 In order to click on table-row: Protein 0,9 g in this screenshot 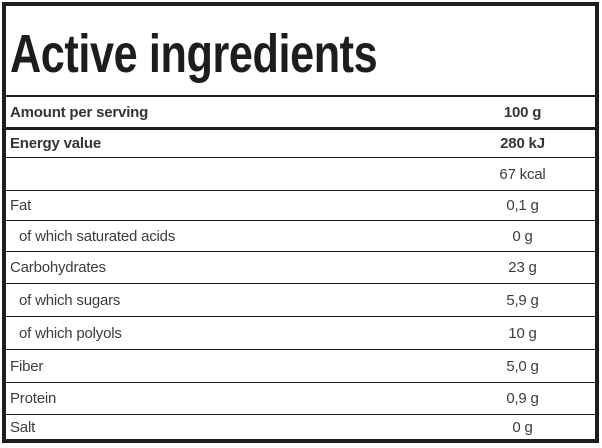, I will do `click(300, 399)`.